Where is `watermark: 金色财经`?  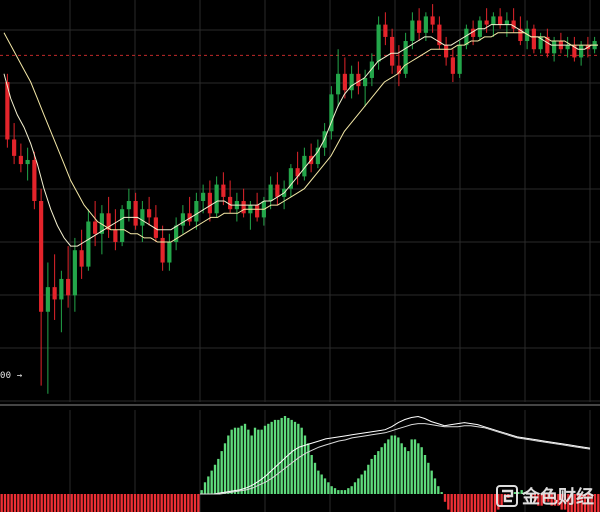
watermark: 金色财经 is located at coordinates (545, 496).